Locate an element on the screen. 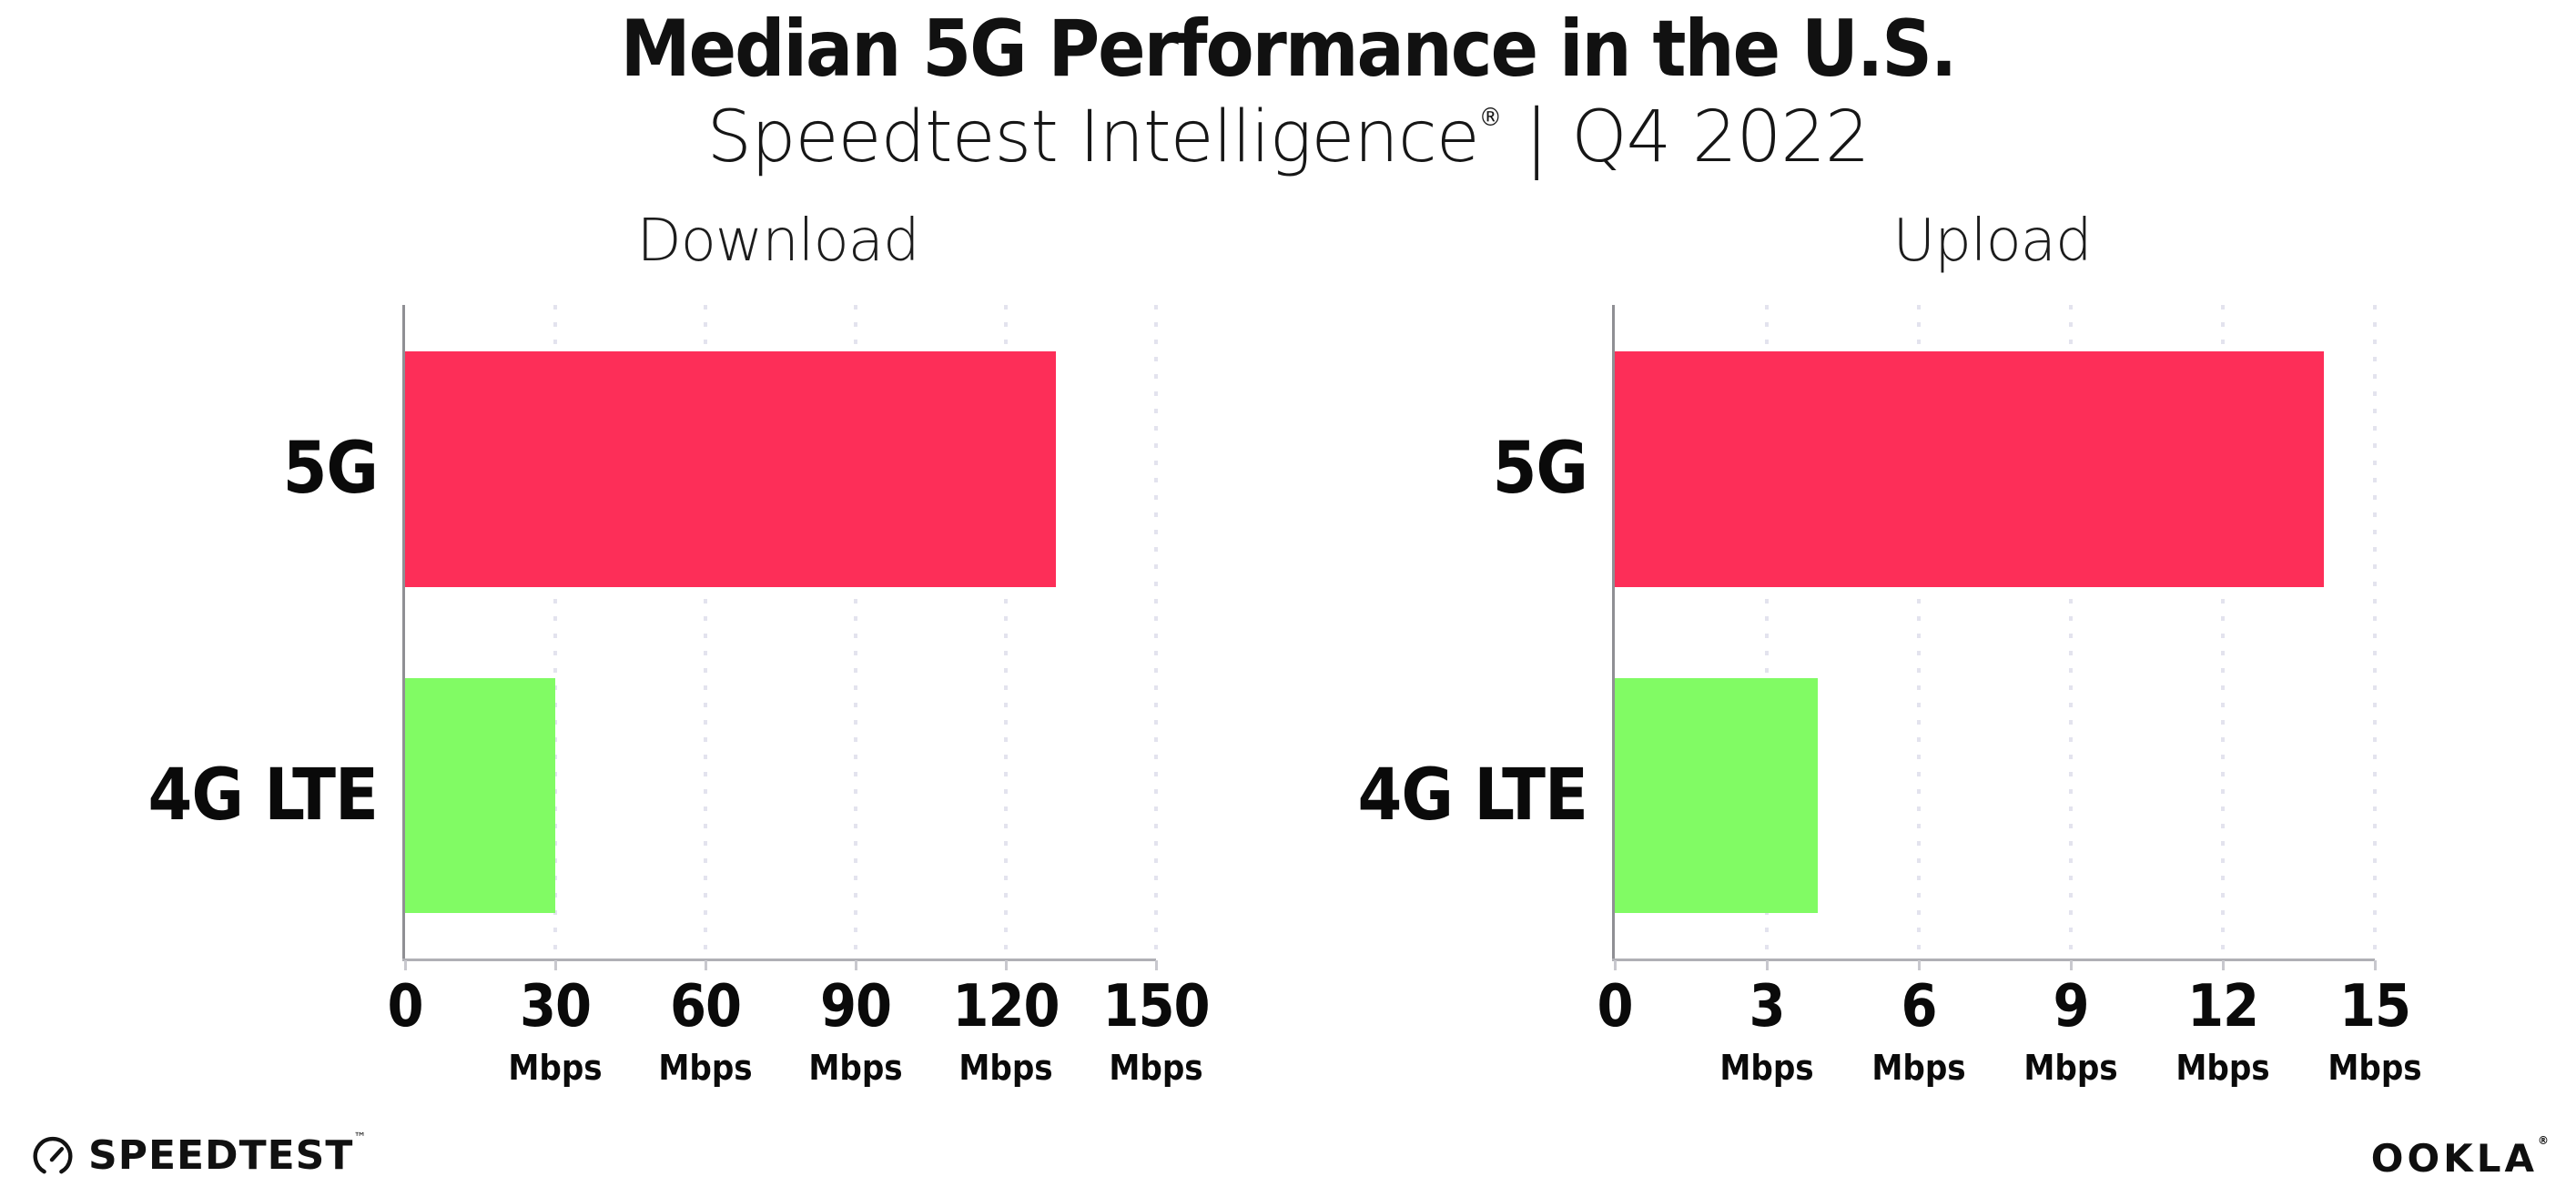 This screenshot has height=1197, width=2576. speedtest-logo: SPEEDTEST™ is located at coordinates (199, 1155).